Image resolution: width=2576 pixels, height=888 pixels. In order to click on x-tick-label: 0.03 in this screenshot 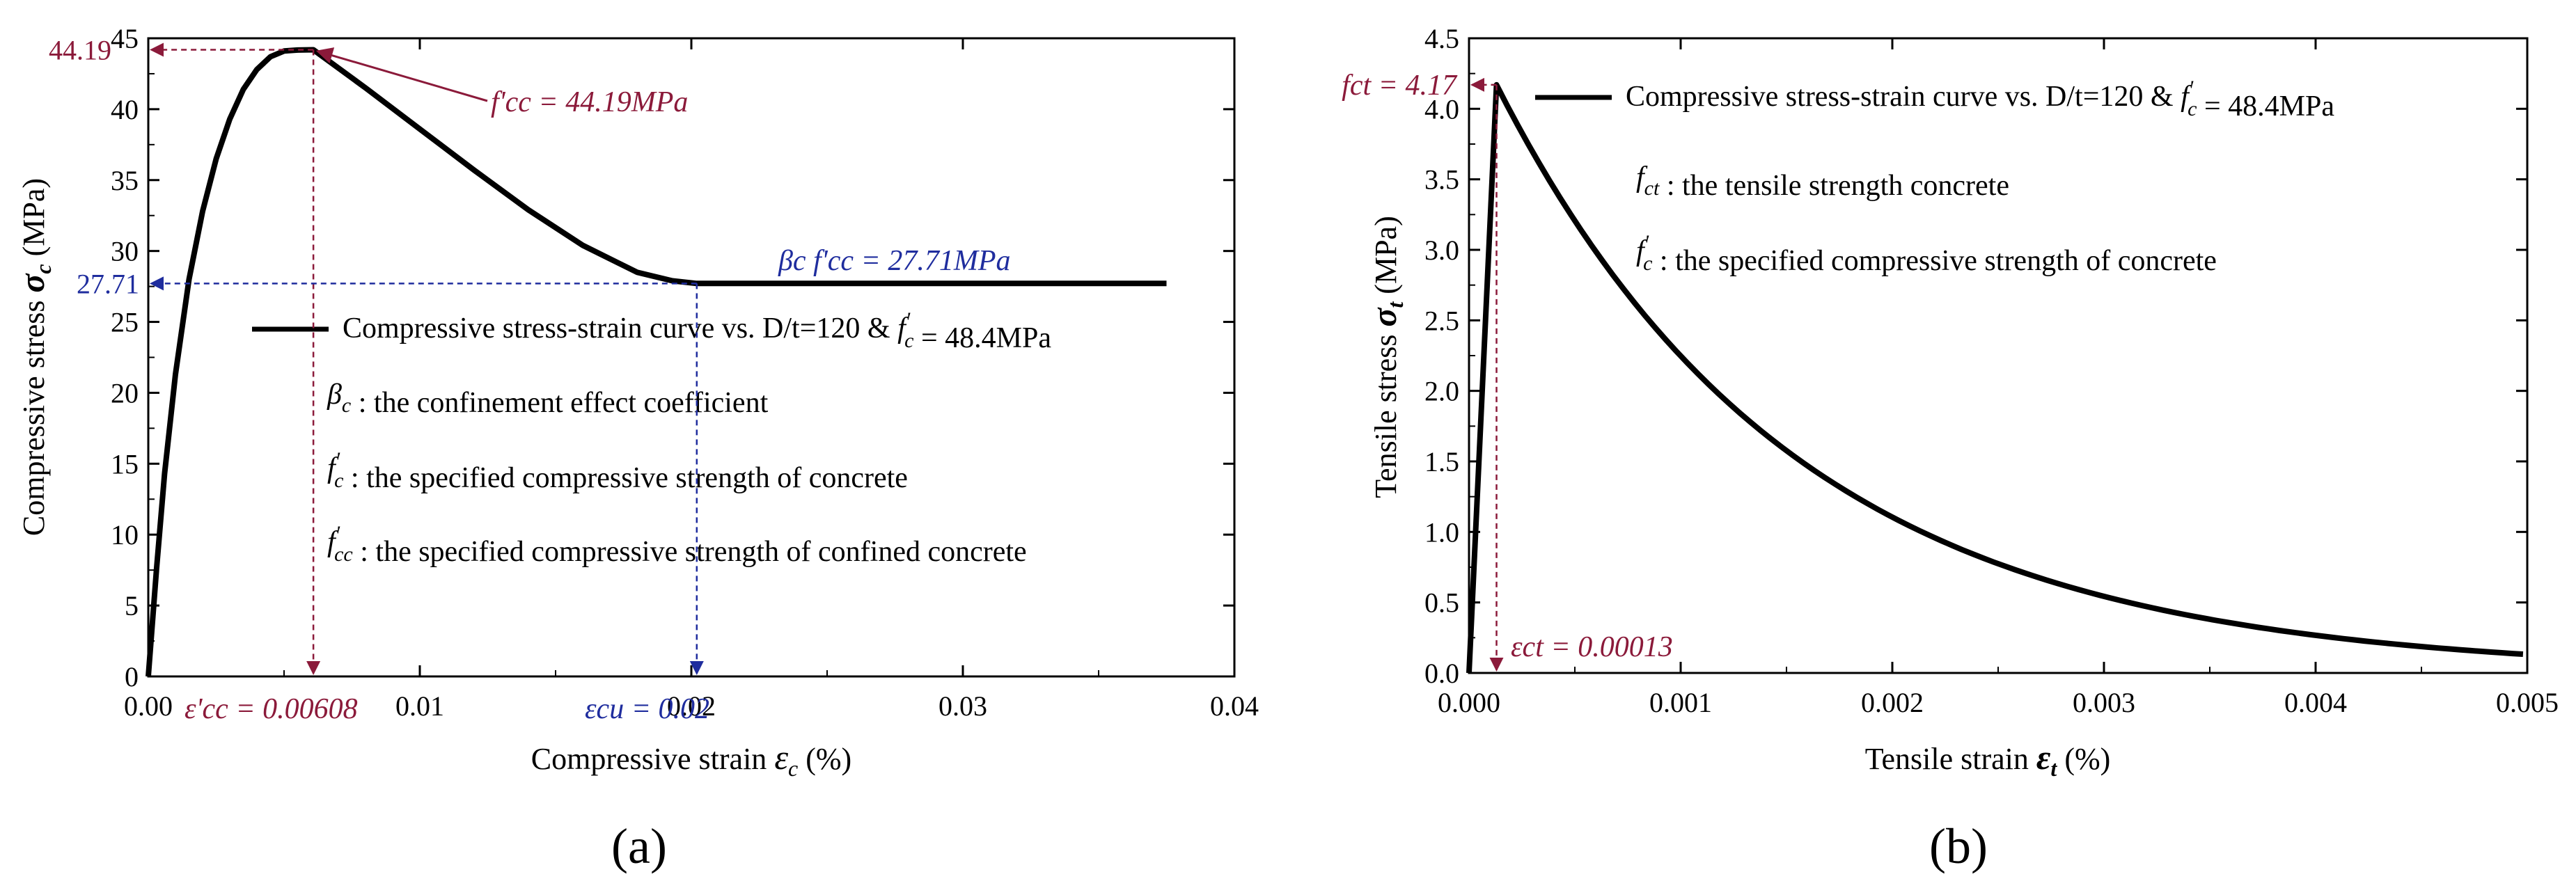, I will do `click(962, 706)`.